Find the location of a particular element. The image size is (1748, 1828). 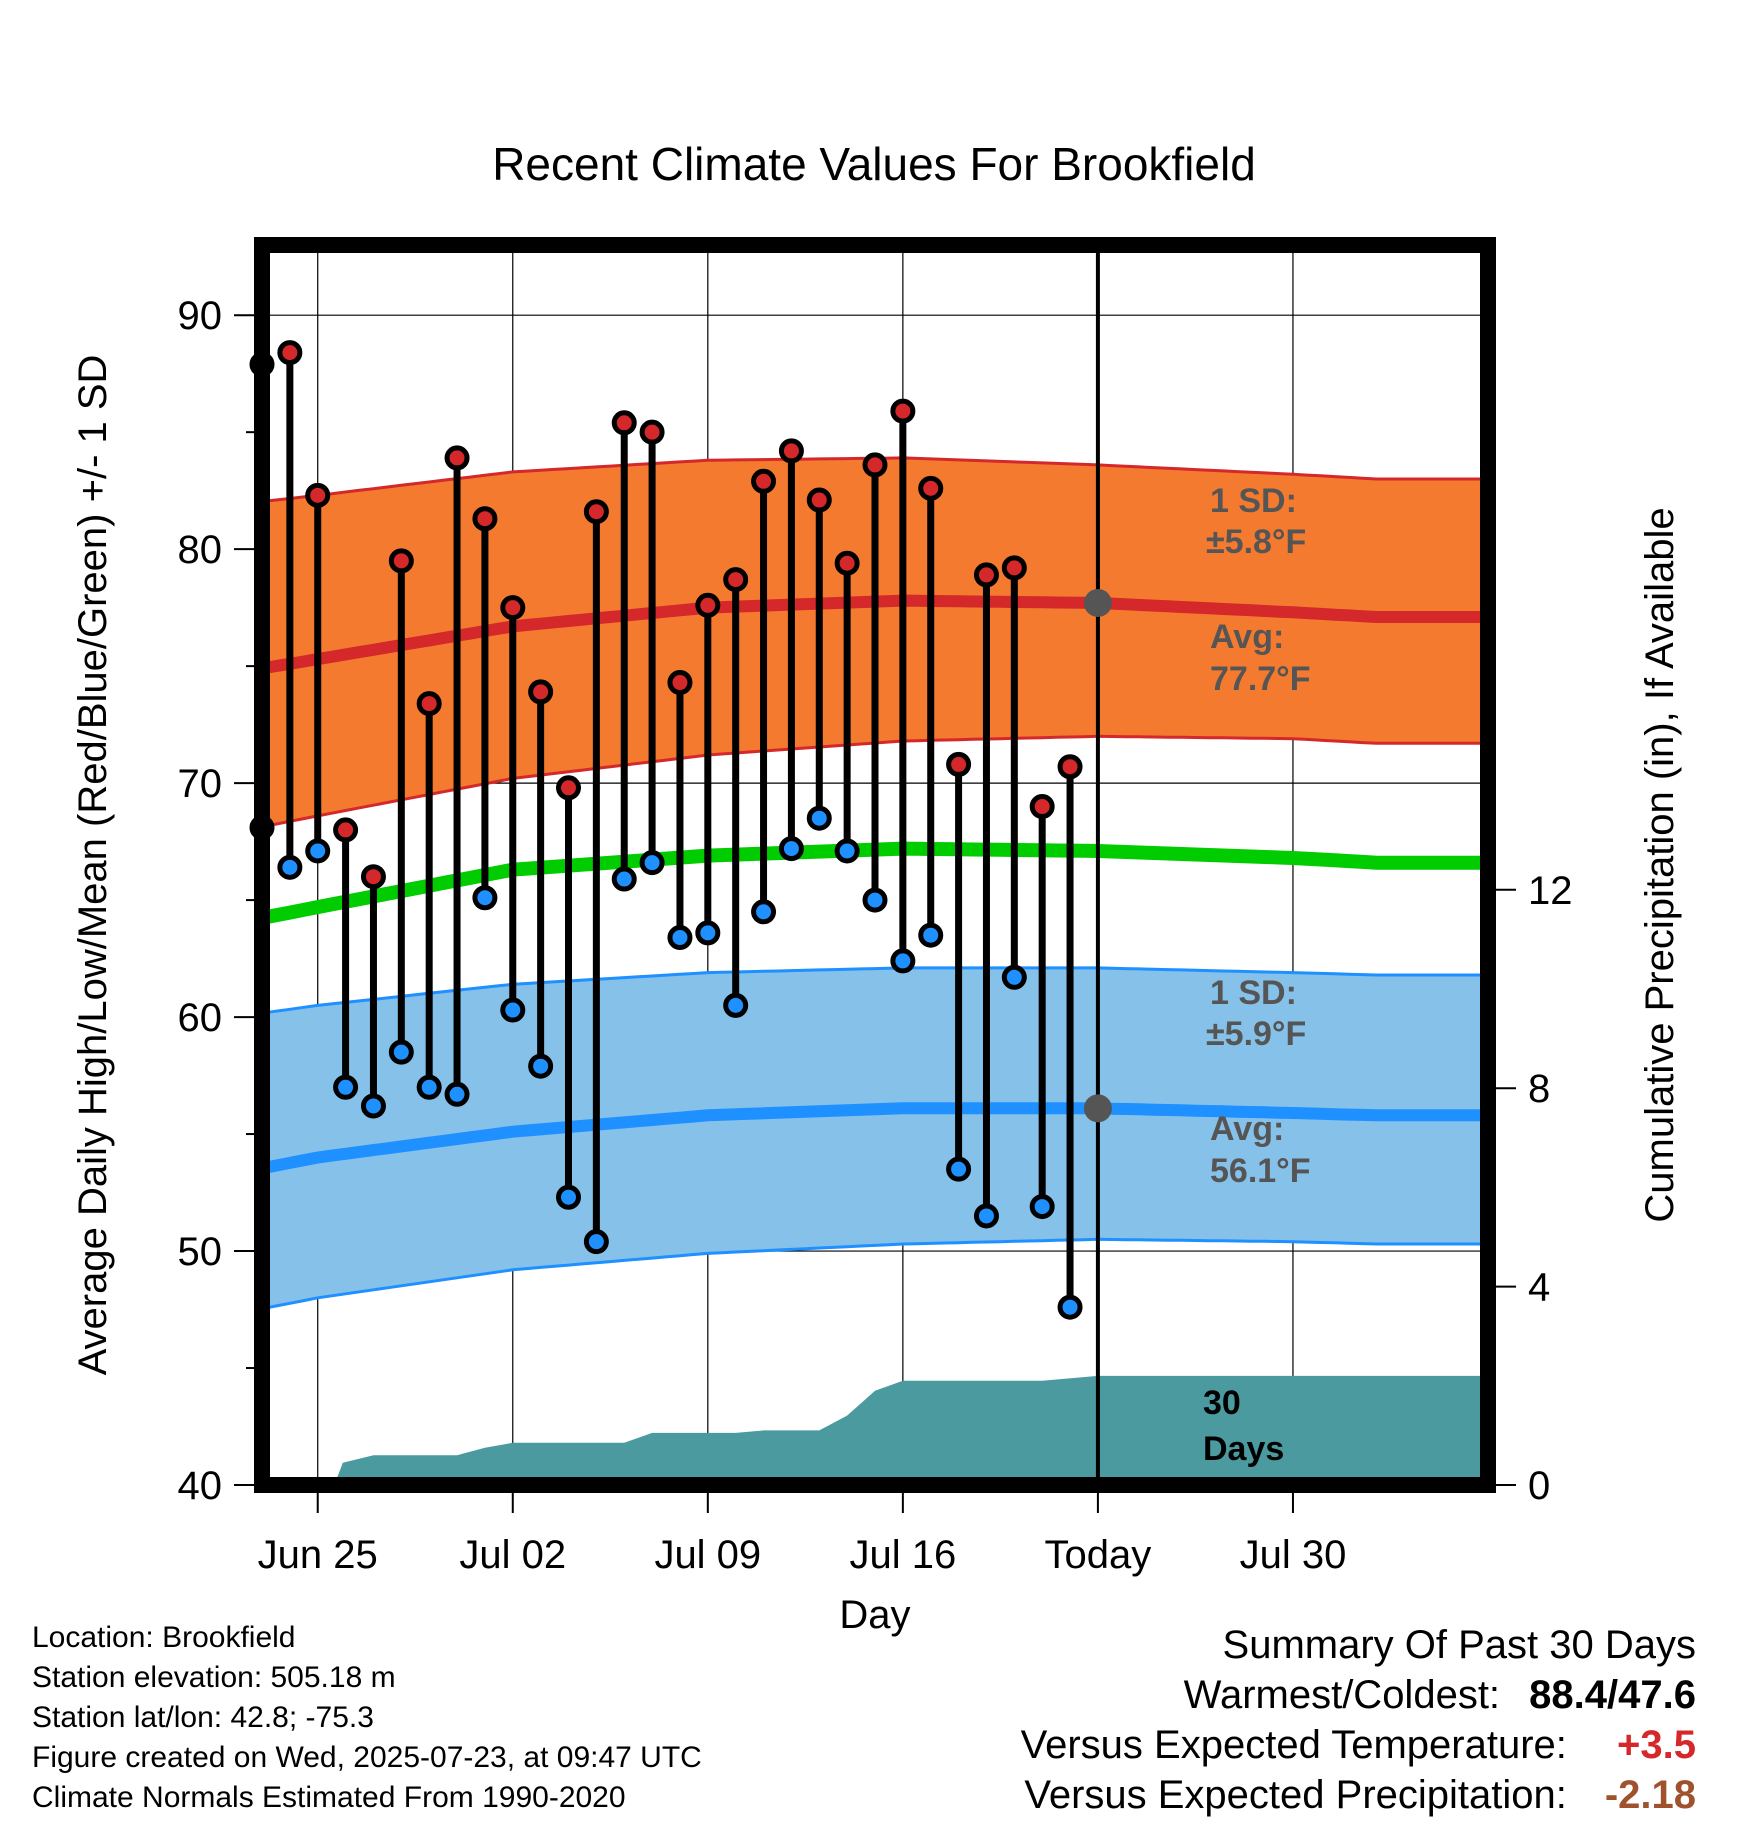

precip-area-layer is located at coordinates (875, 1430).